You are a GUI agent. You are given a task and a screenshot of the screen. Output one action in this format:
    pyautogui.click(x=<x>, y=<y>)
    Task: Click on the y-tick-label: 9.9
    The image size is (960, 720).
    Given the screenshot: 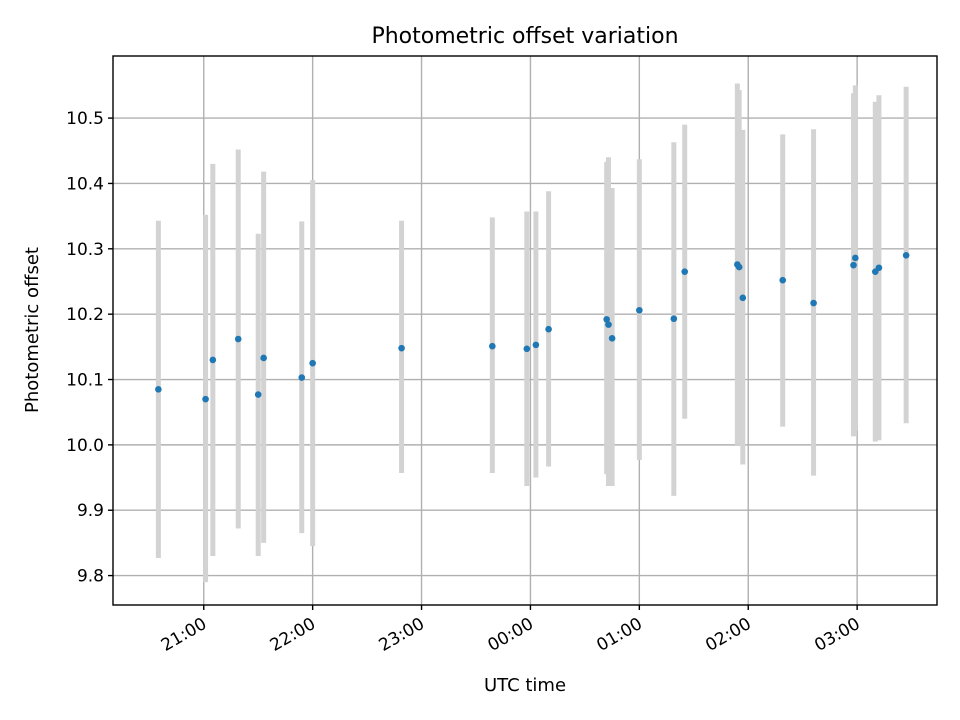 What is the action you would take?
    pyautogui.click(x=90, y=511)
    